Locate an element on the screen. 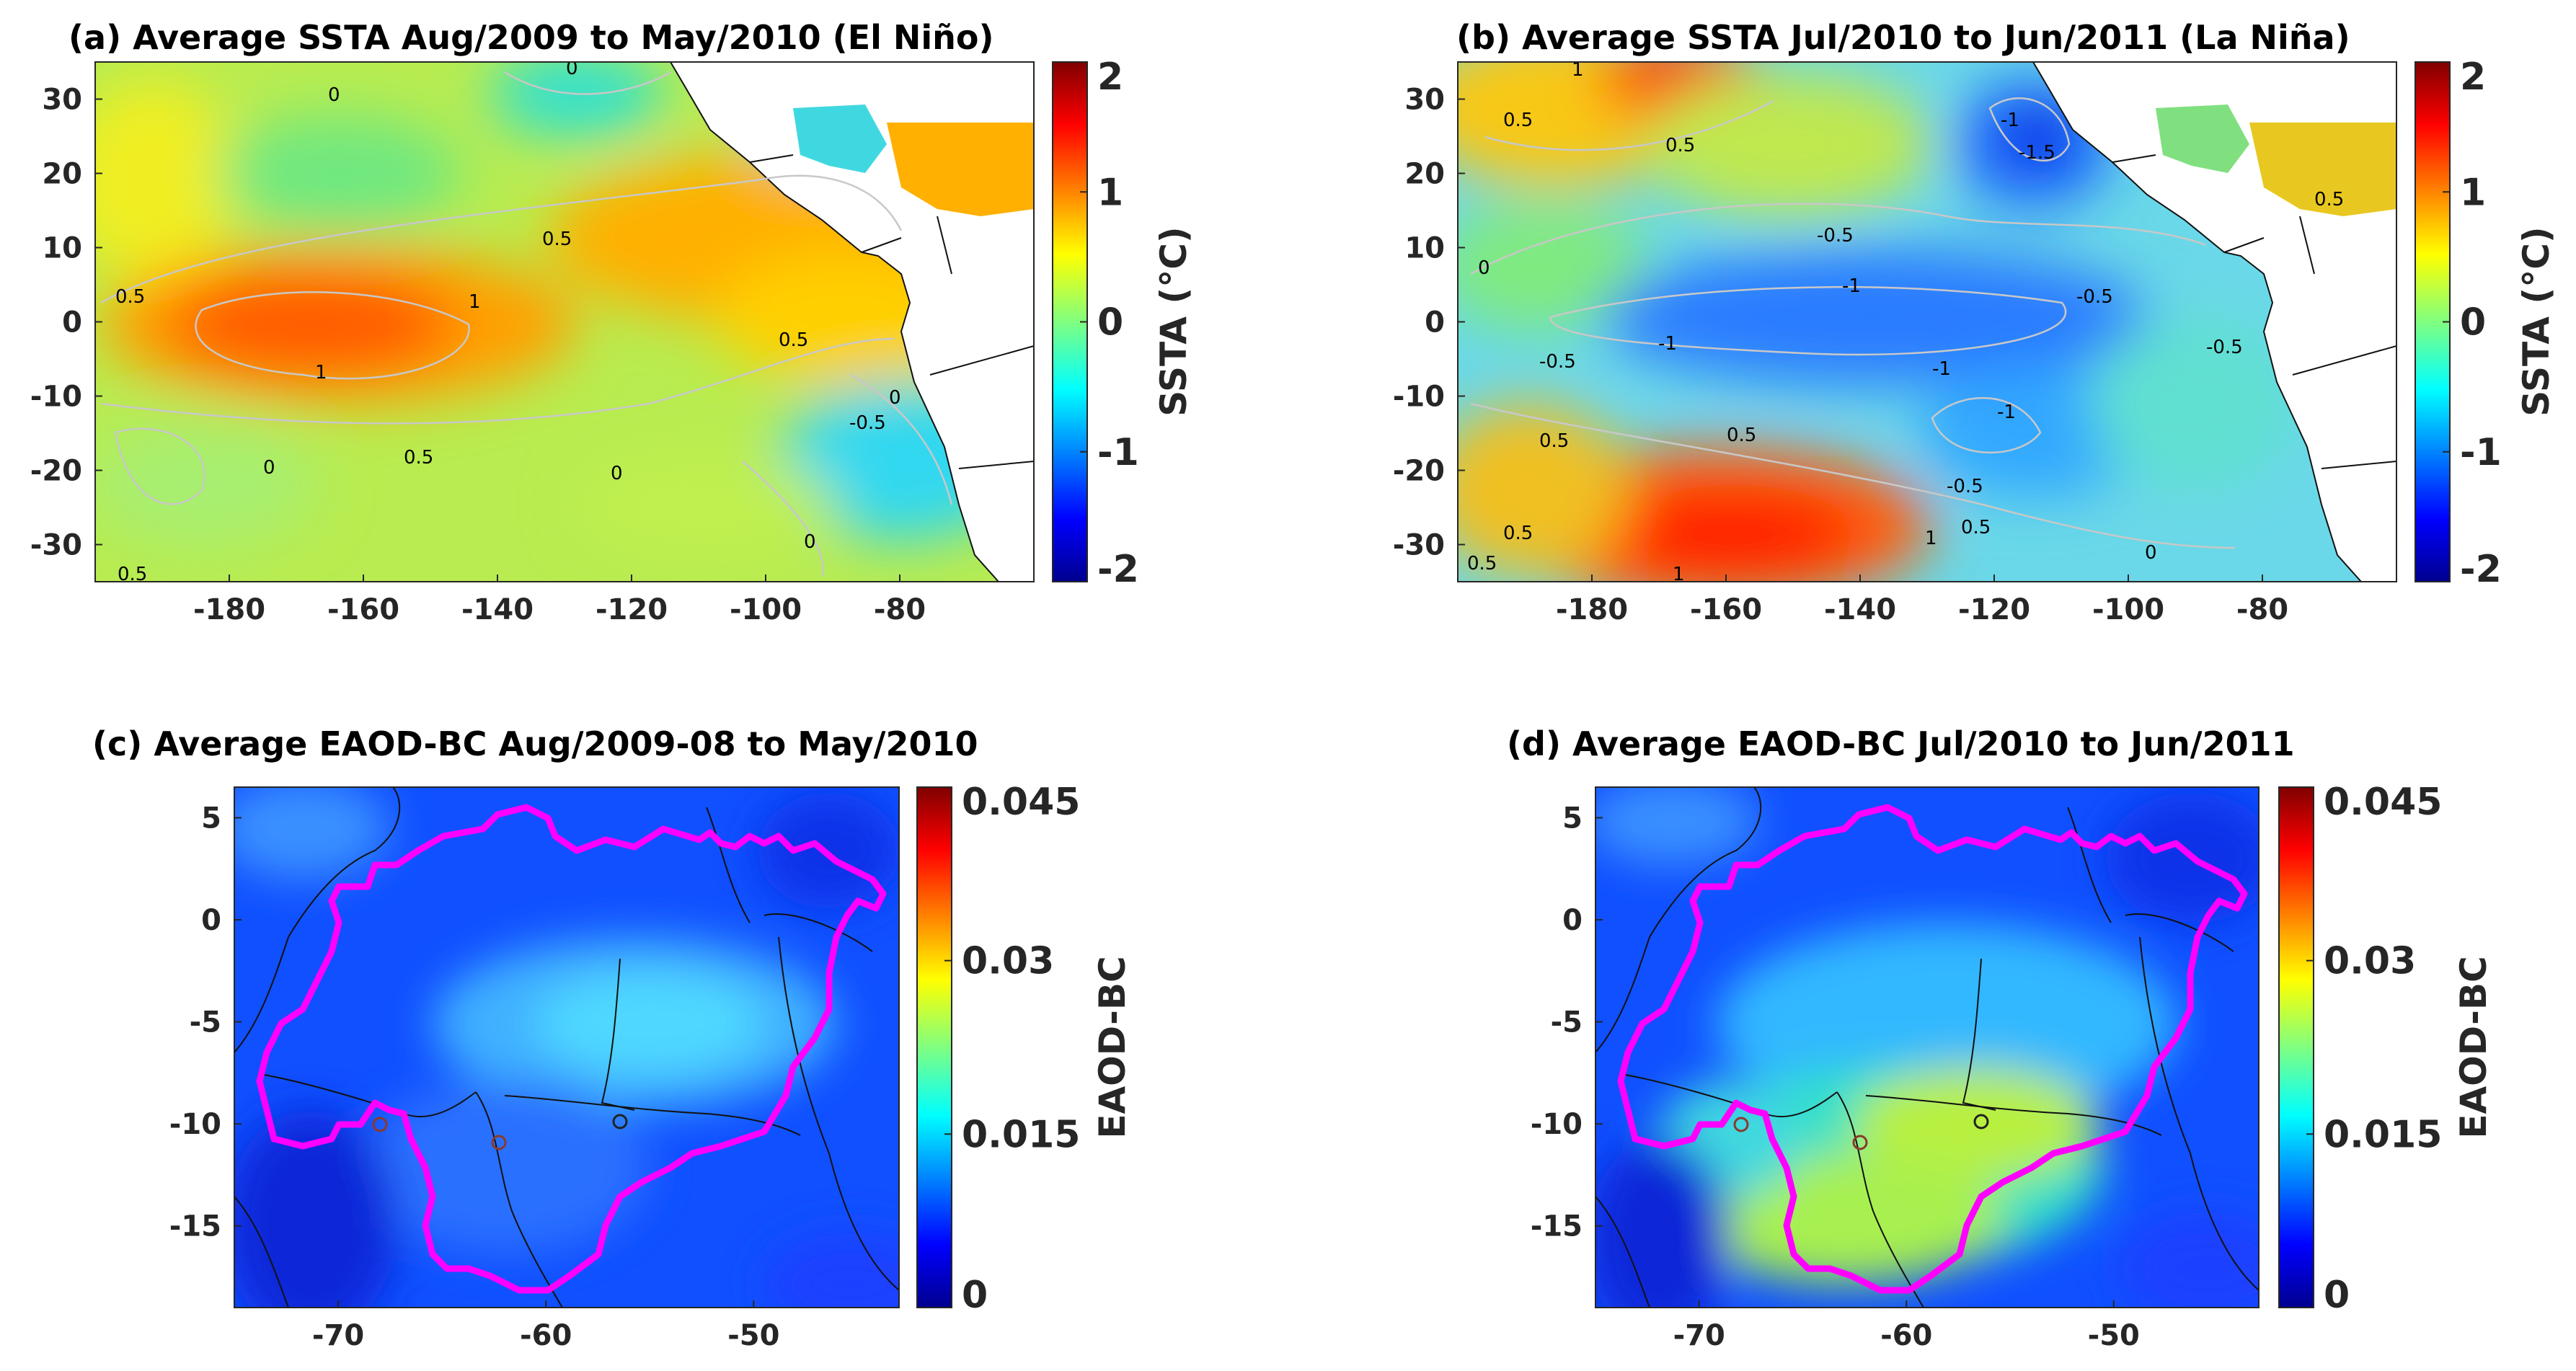 This screenshot has width=2576, height=1371. x-tick-label: -50 is located at coordinates (753, 1335).